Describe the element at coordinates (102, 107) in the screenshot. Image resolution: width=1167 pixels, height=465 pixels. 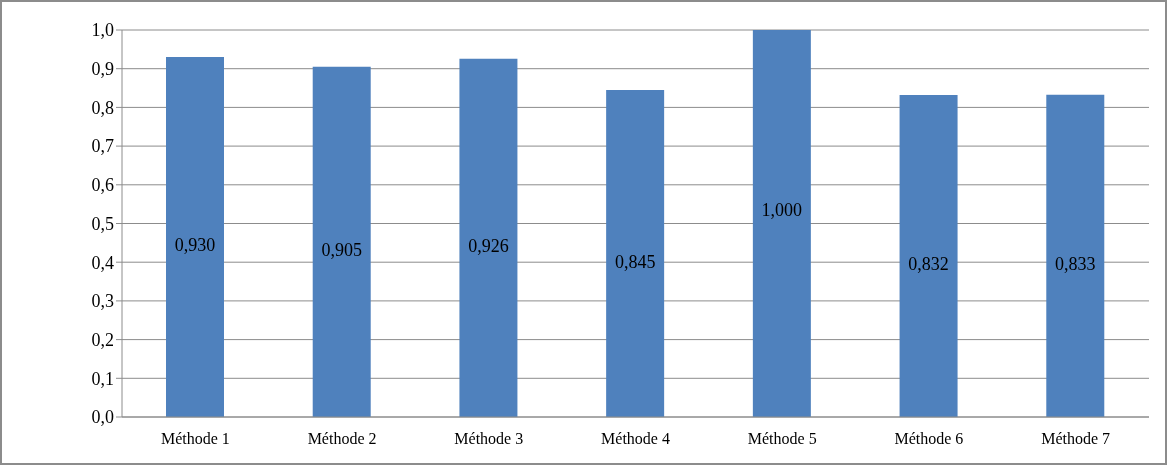
I see `y-tick-label: 0,8` at that location.